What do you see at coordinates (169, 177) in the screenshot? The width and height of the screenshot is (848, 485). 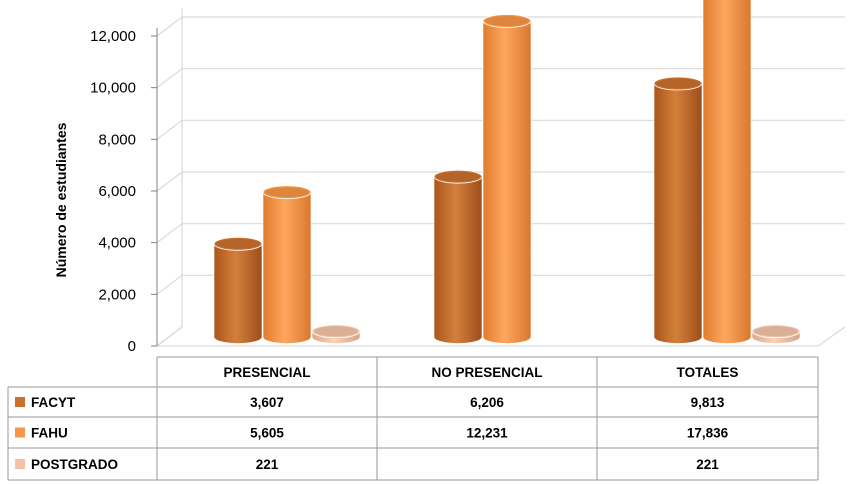 I see `side-wall` at bounding box center [169, 177].